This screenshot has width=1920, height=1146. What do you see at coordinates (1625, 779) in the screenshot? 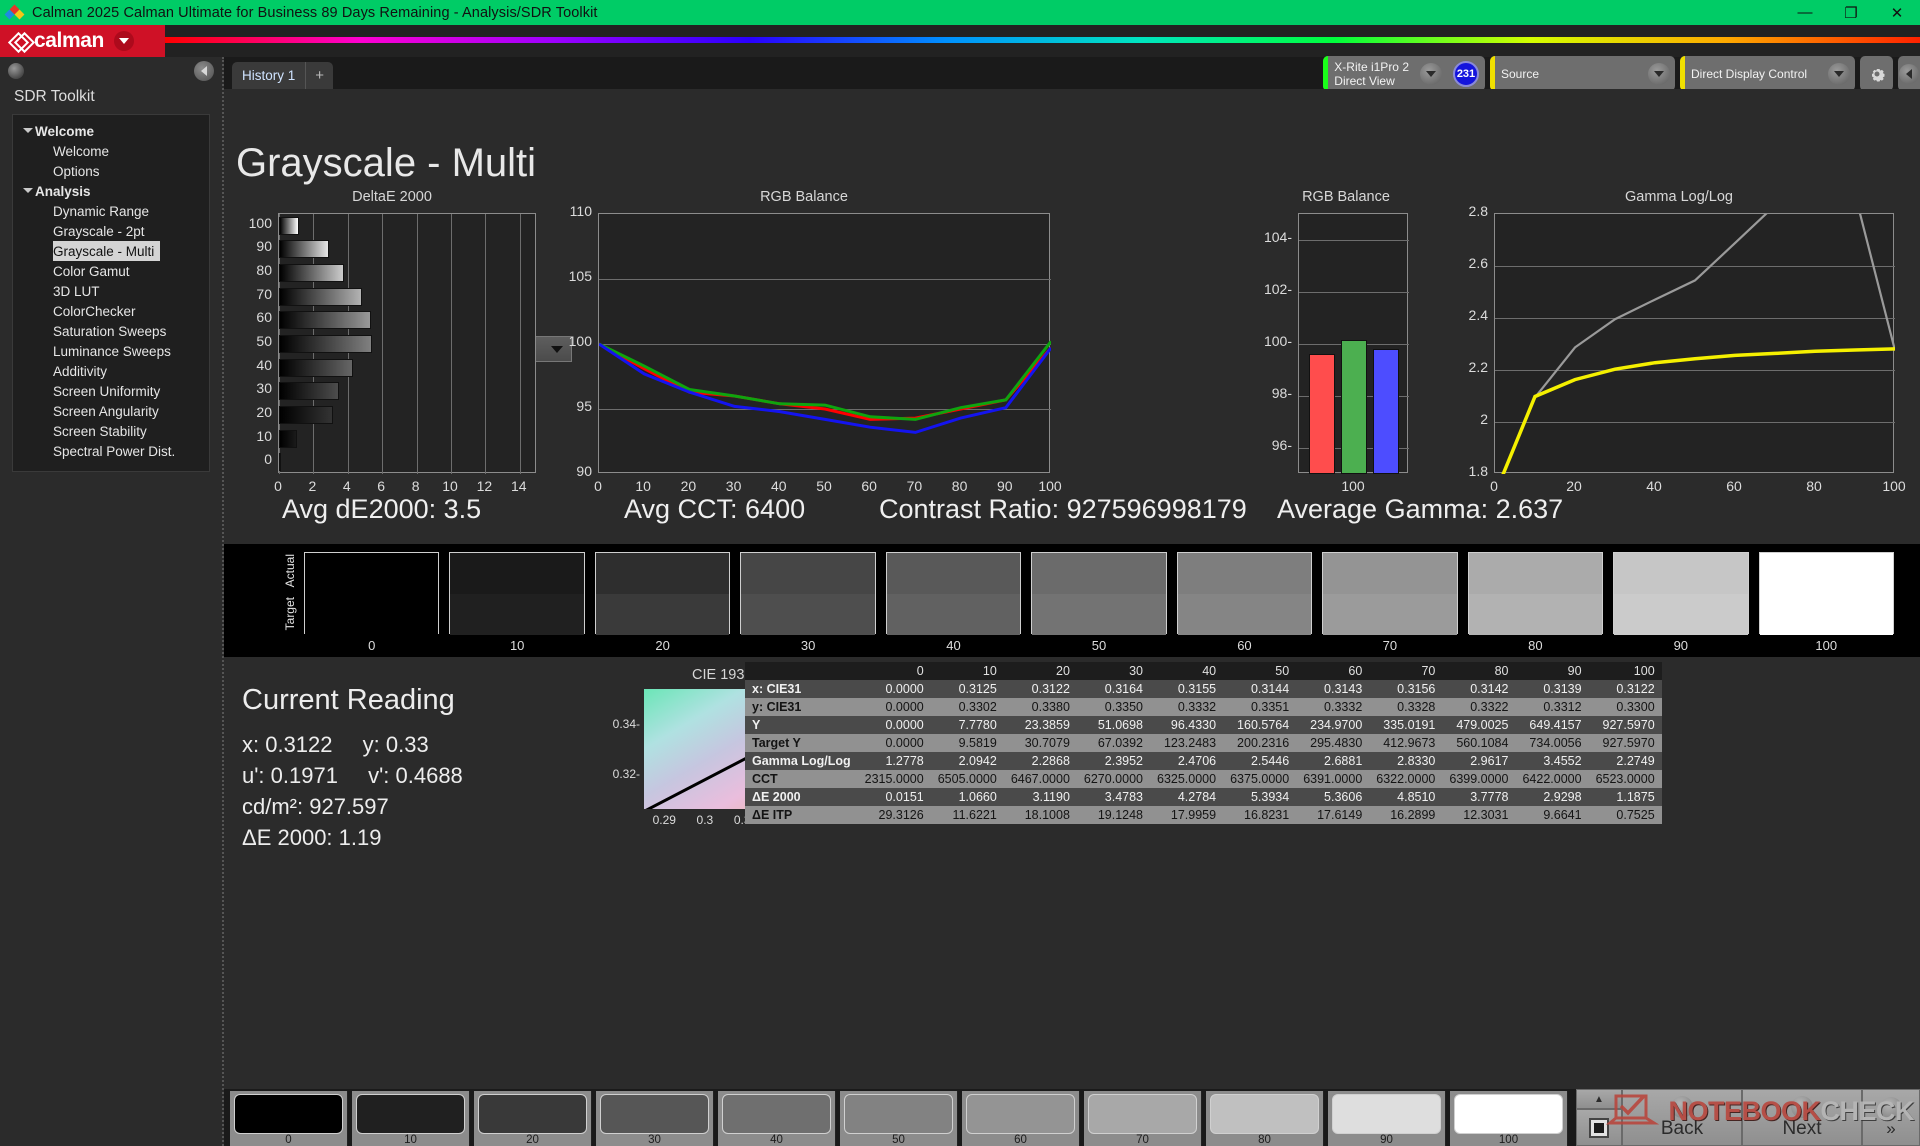
I see `table-cell: 6523.0000` at bounding box center [1625, 779].